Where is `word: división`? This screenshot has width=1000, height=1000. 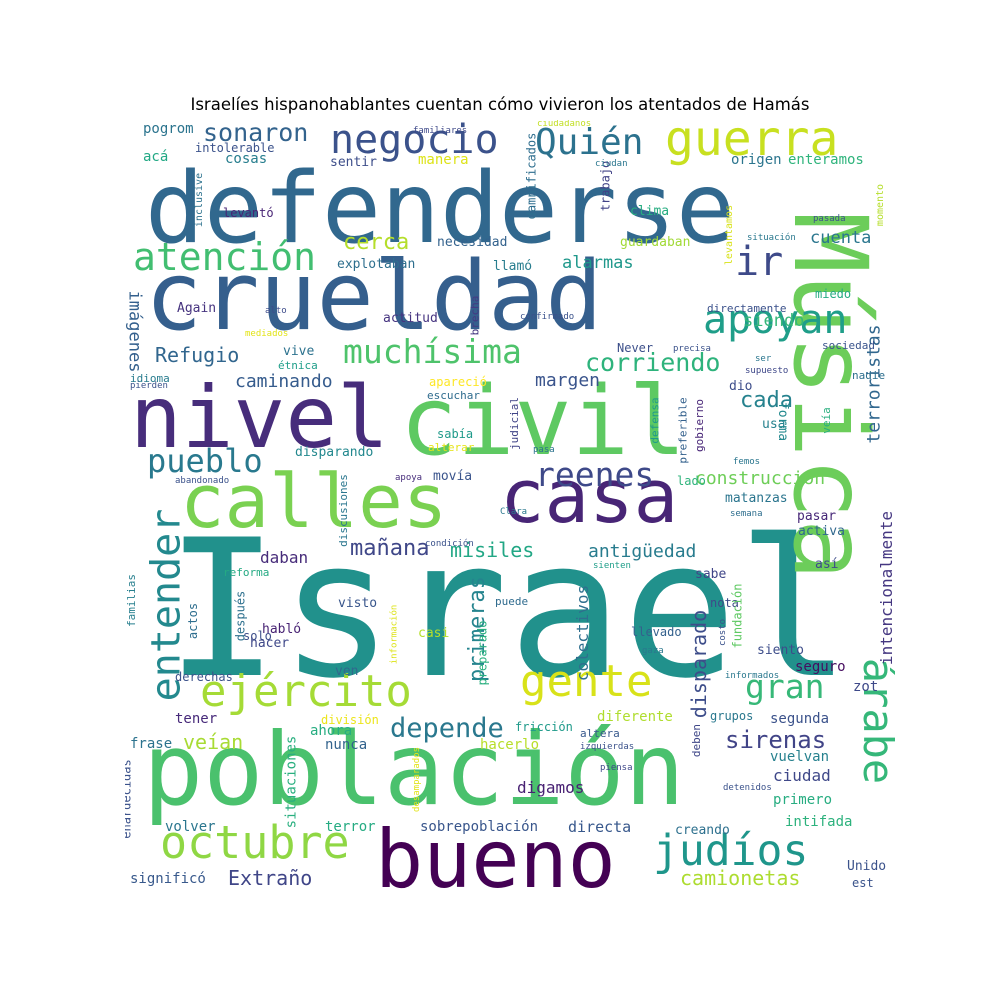 word: división is located at coordinates (350, 720).